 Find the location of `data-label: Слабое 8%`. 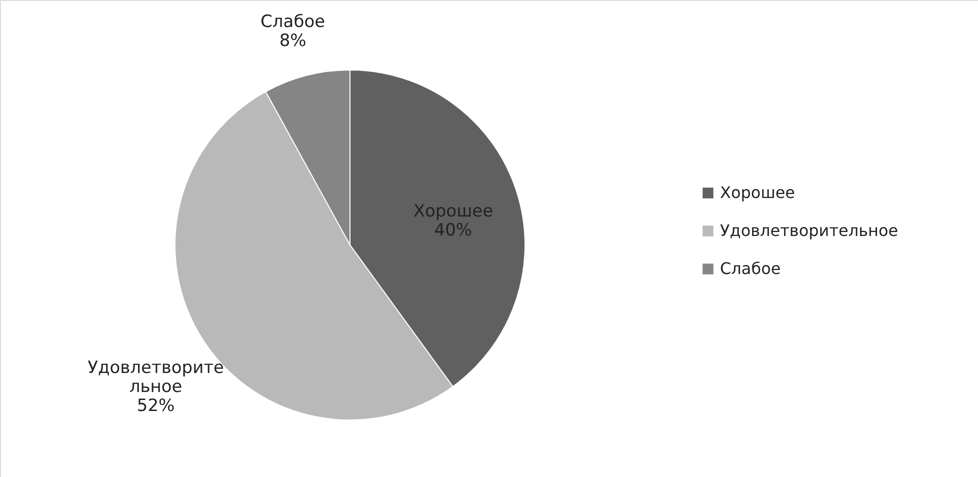

data-label: Слабое 8% is located at coordinates (293, 32).